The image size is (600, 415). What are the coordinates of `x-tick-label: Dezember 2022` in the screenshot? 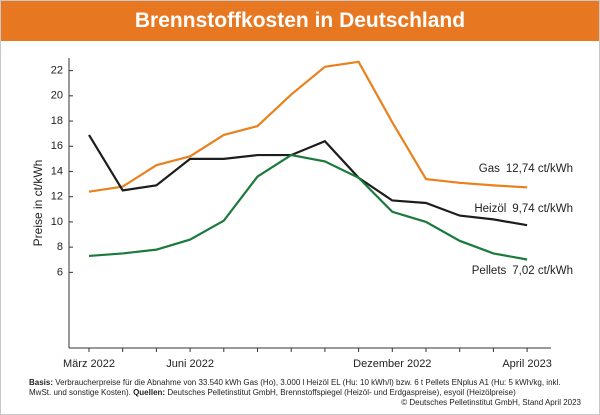 It's located at (392, 364).